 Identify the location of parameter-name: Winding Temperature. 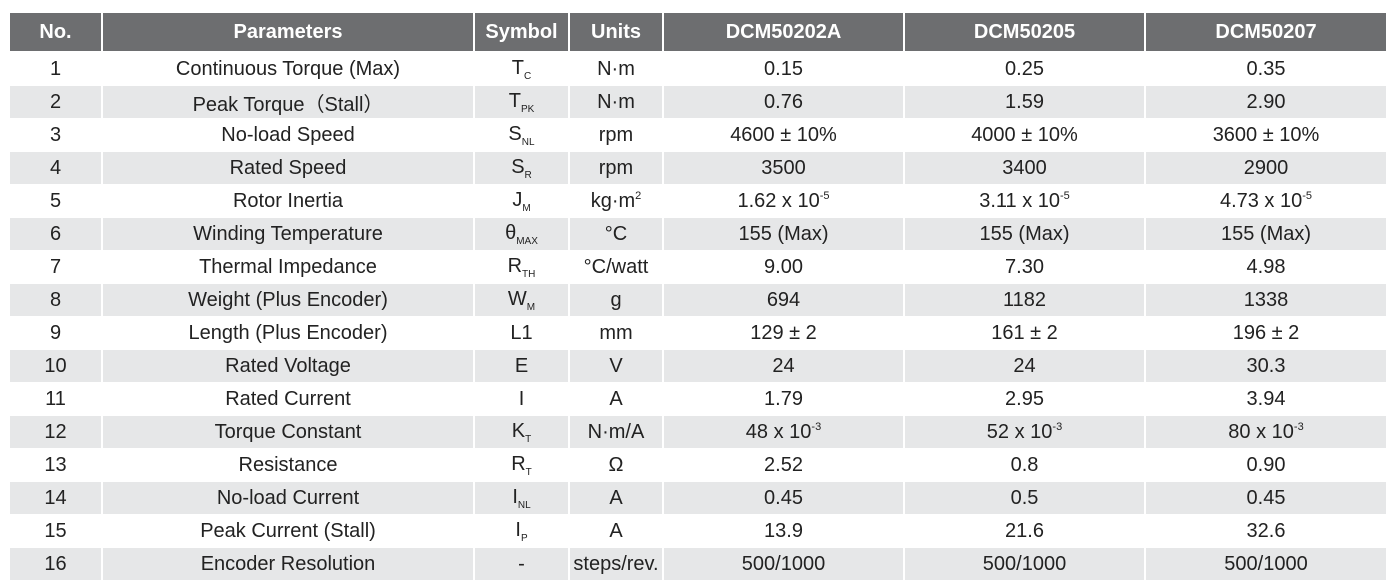
(288, 234).